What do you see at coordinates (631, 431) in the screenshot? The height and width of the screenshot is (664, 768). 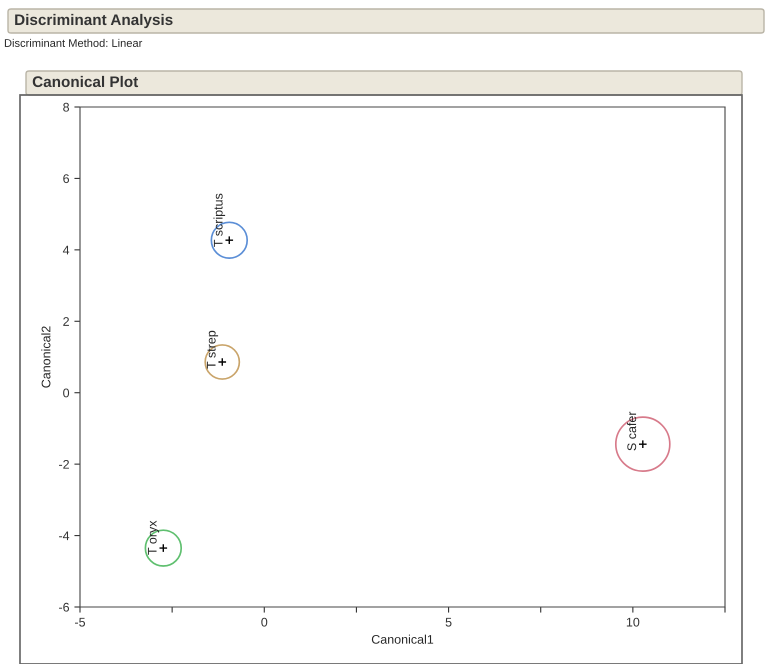 I see `text: S cafer` at bounding box center [631, 431].